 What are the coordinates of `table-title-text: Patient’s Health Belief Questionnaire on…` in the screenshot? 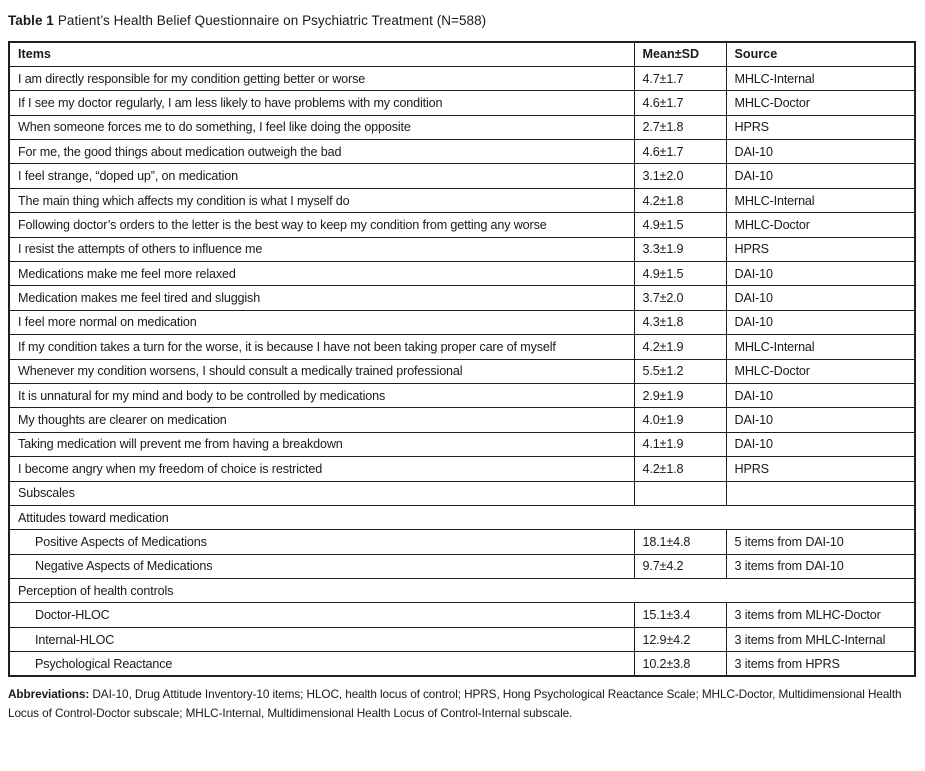 It's located at (272, 20).